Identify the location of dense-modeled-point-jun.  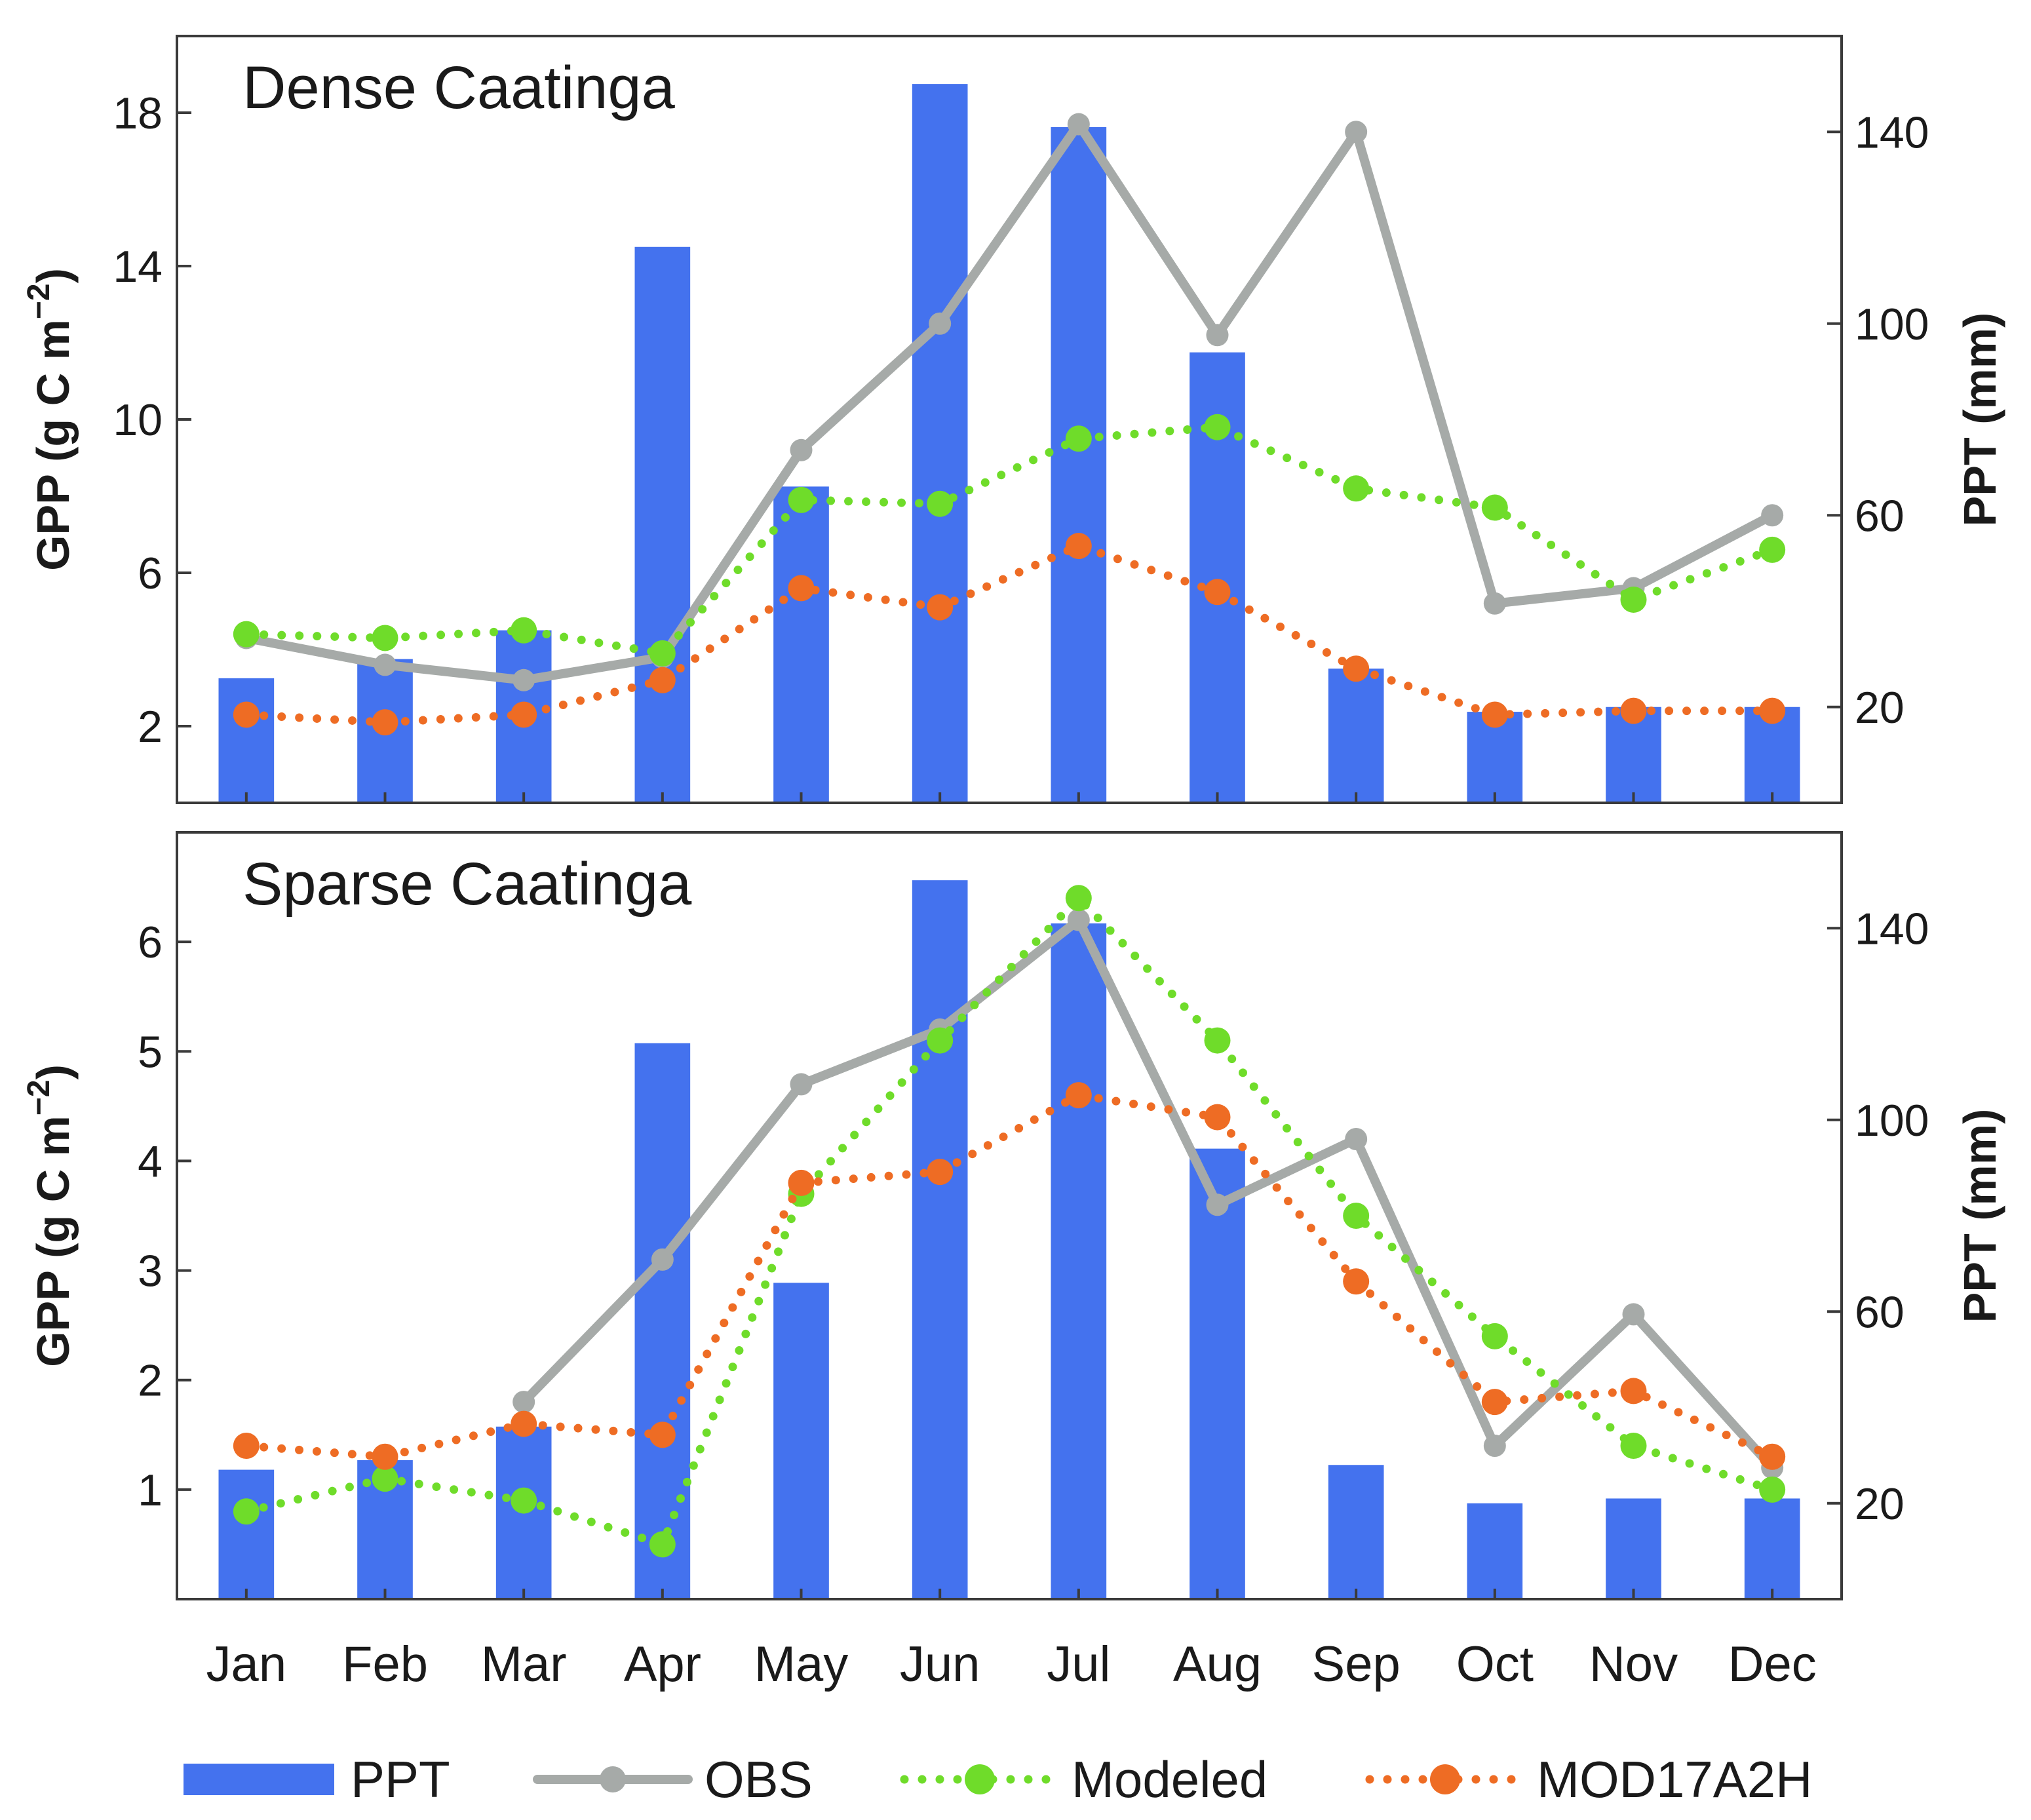
(940, 503).